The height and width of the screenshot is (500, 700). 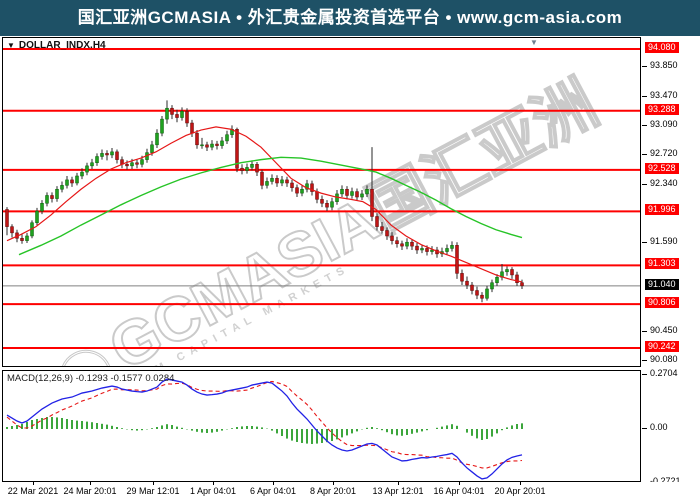 I want to click on time-tick-label: 20 Apr 20:01, so click(x=520, y=491).